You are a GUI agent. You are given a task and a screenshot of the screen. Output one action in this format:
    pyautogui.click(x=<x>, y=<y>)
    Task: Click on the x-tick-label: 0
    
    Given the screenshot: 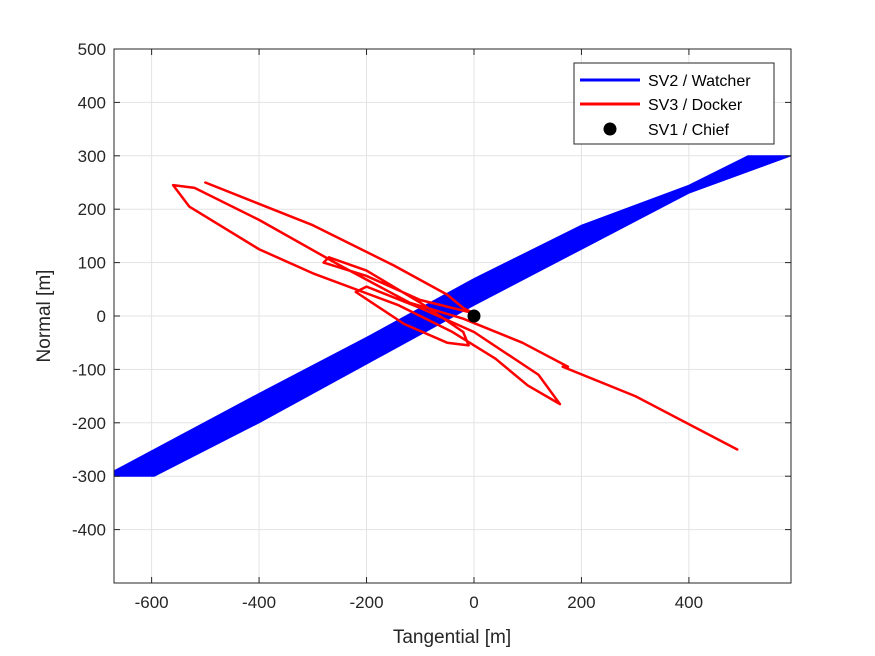 What is the action you would take?
    pyautogui.click(x=473, y=602)
    